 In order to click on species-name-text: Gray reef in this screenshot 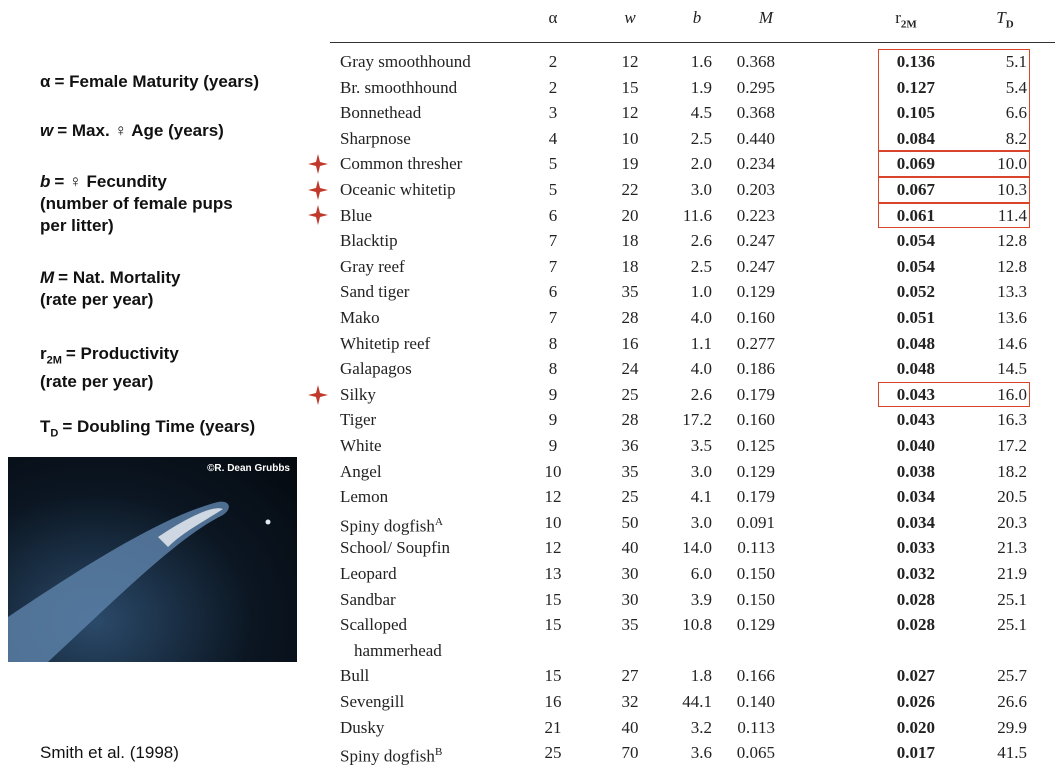, I will do `click(372, 266)`.